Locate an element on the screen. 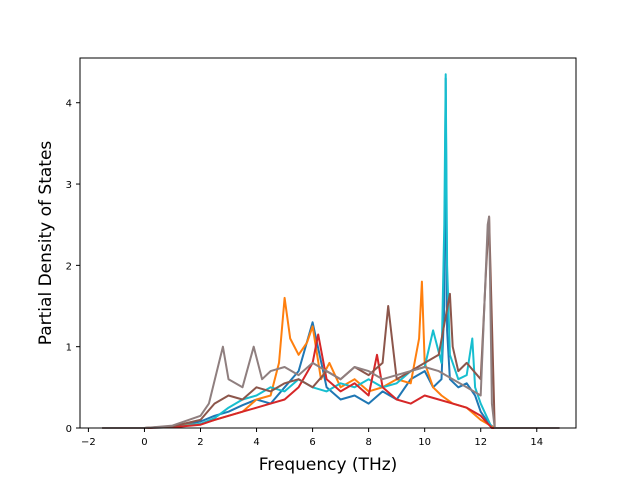 The width and height of the screenshot is (640, 484). x-axis-label: Frequency (THz) is located at coordinates (328, 465).